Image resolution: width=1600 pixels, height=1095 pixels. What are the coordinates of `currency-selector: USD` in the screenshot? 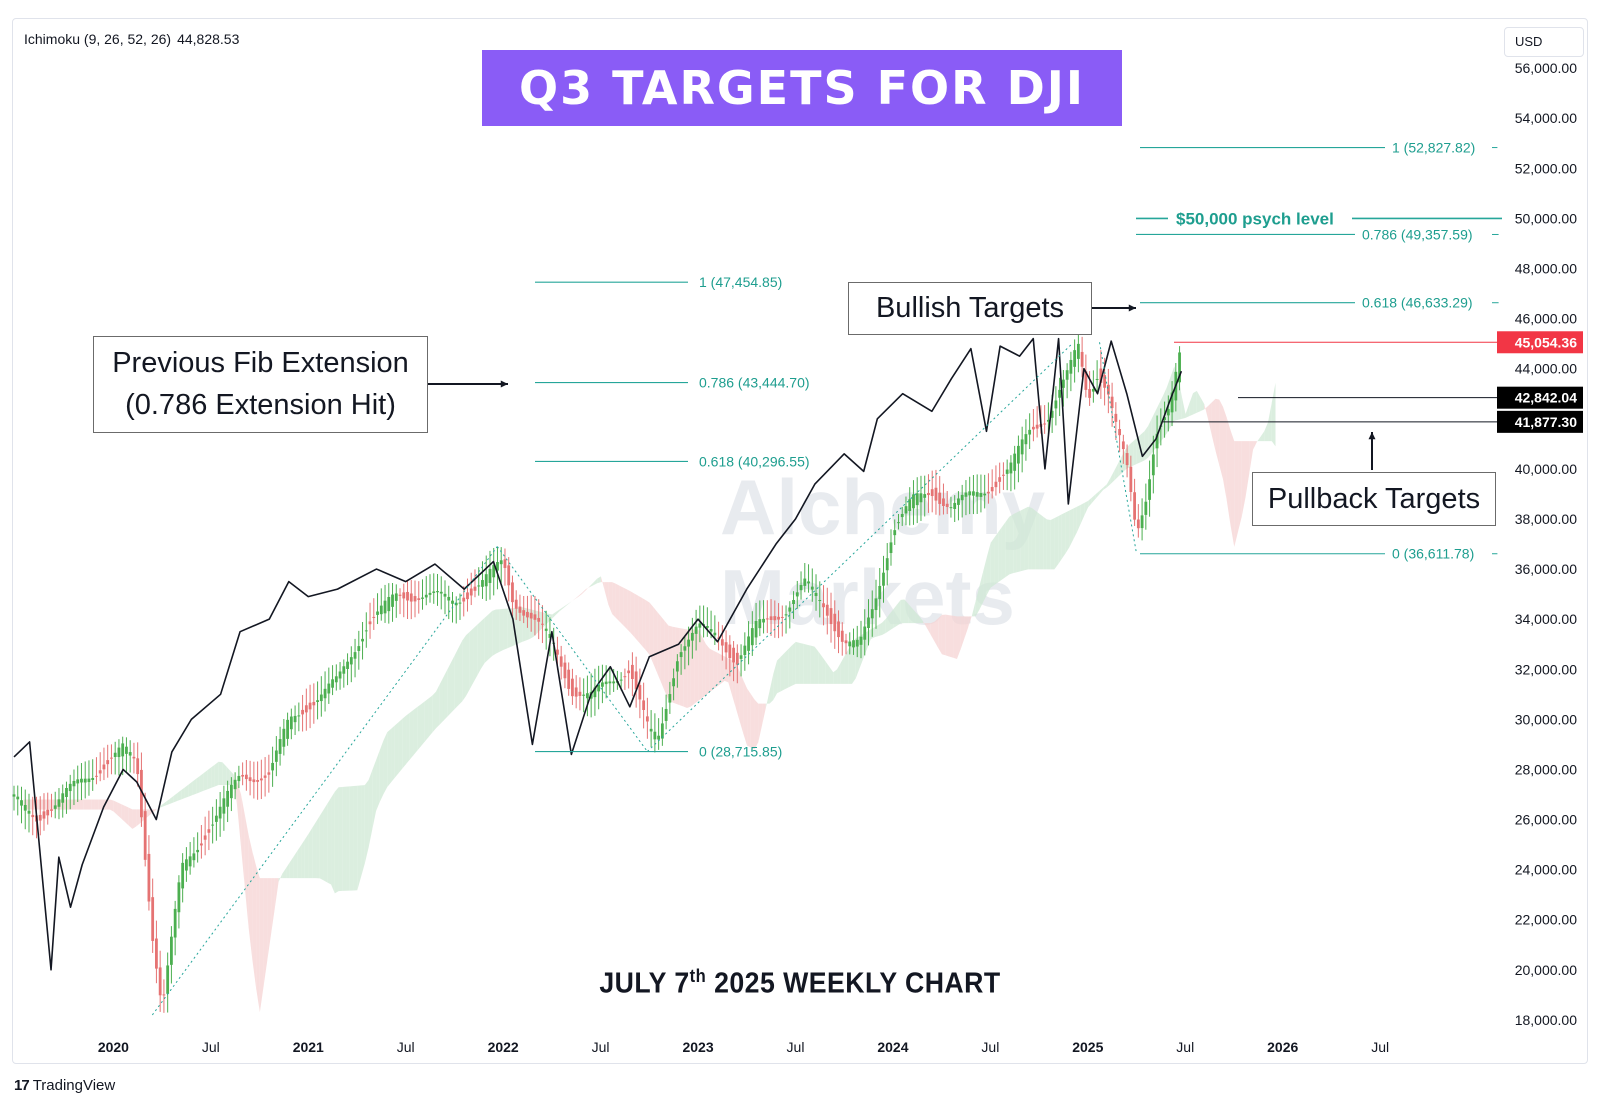 It's located at (1544, 42).